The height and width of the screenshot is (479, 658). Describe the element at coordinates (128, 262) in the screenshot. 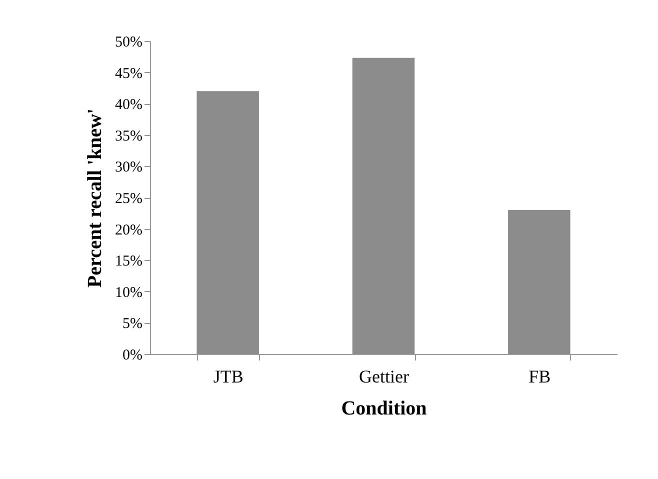

I see `y-tick-label: 15%` at that location.